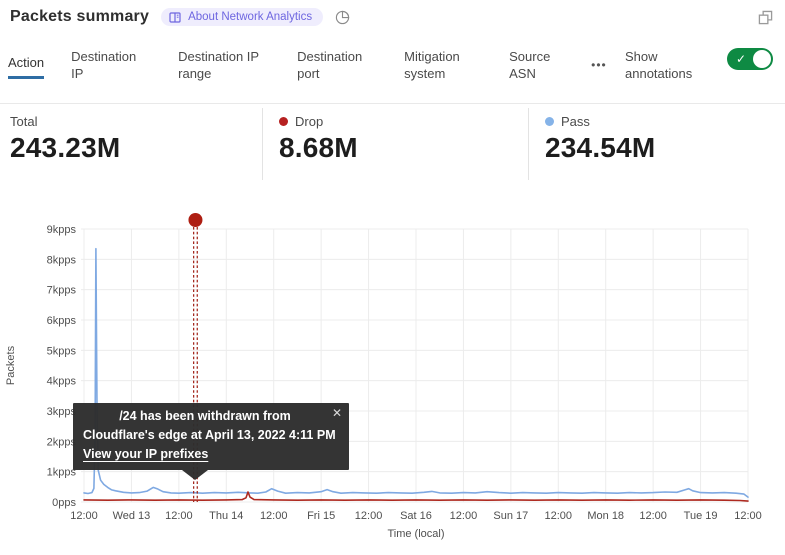  Describe the element at coordinates (659, 65) in the screenshot. I see `show-annotations-label: Show annotations` at that location.